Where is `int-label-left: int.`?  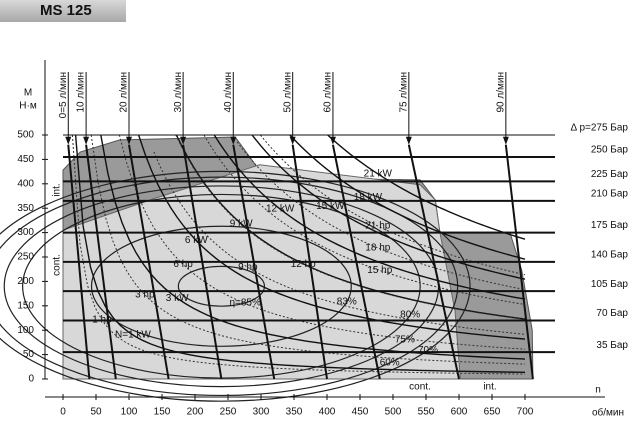 int-label-left: int. is located at coordinates (57, 189).